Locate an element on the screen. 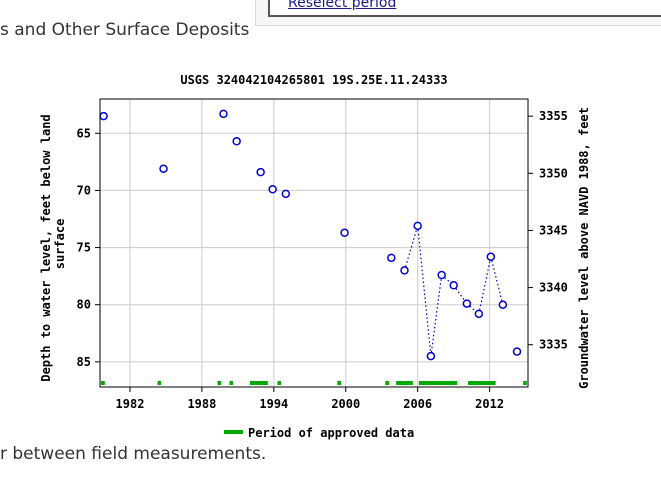  reselect-period-link: Reselect period is located at coordinates (342, 5).